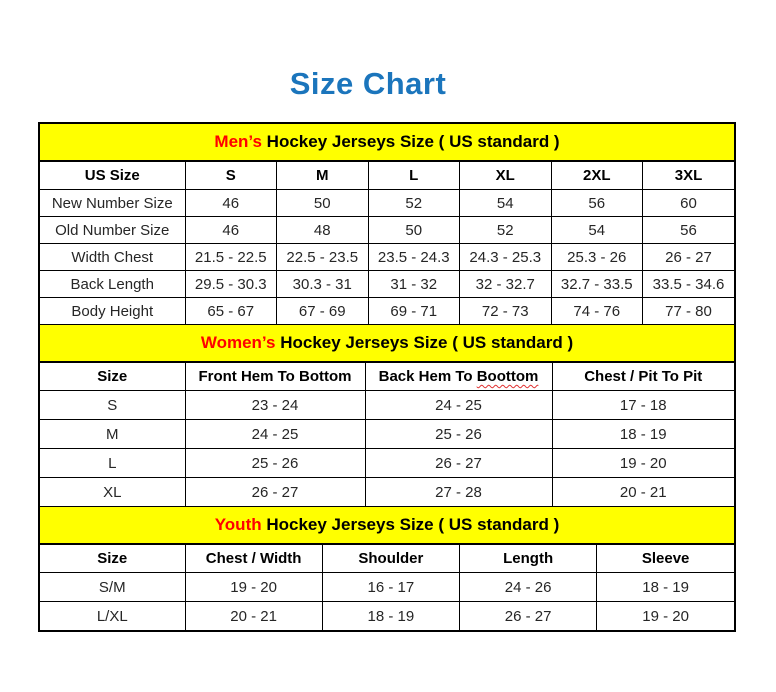  What do you see at coordinates (230, 257) in the screenshot?
I see `value-cell: 21.5 - 22.5` at bounding box center [230, 257].